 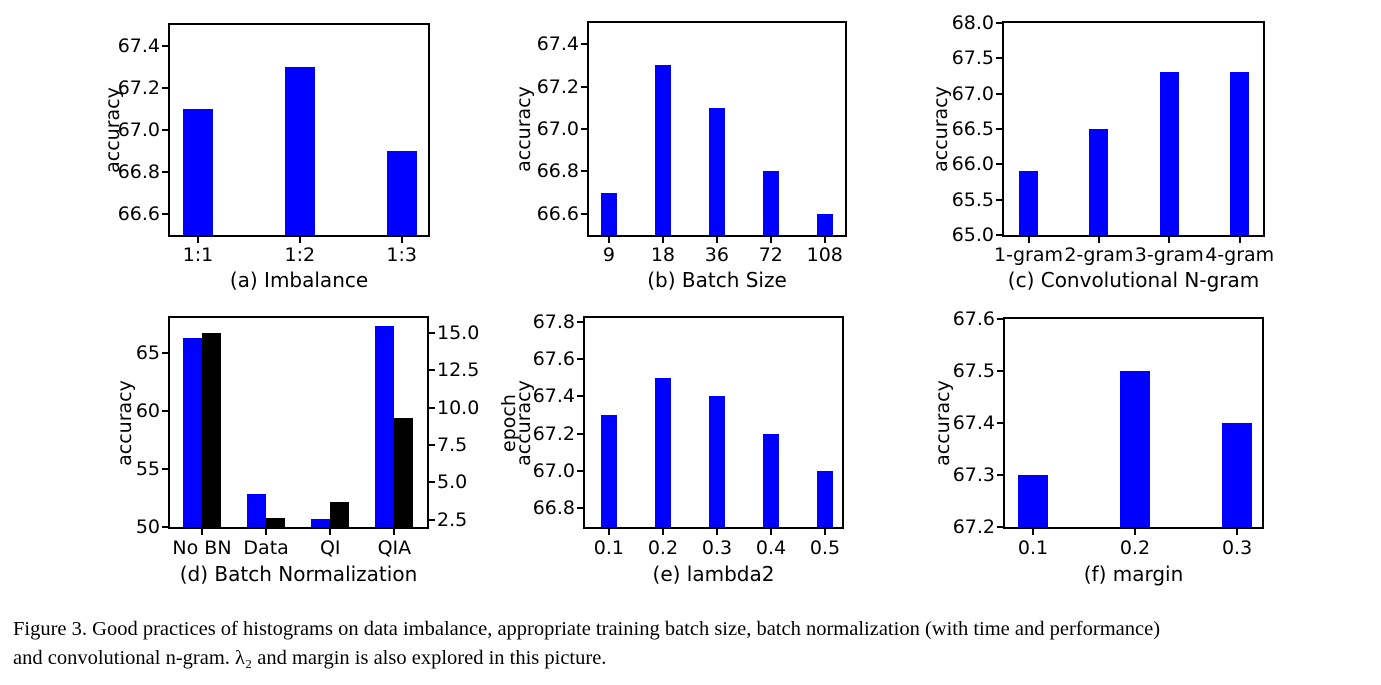 What do you see at coordinates (553, 321) in the screenshot?
I see `y-axis-tick-label: 67.8` at bounding box center [553, 321].